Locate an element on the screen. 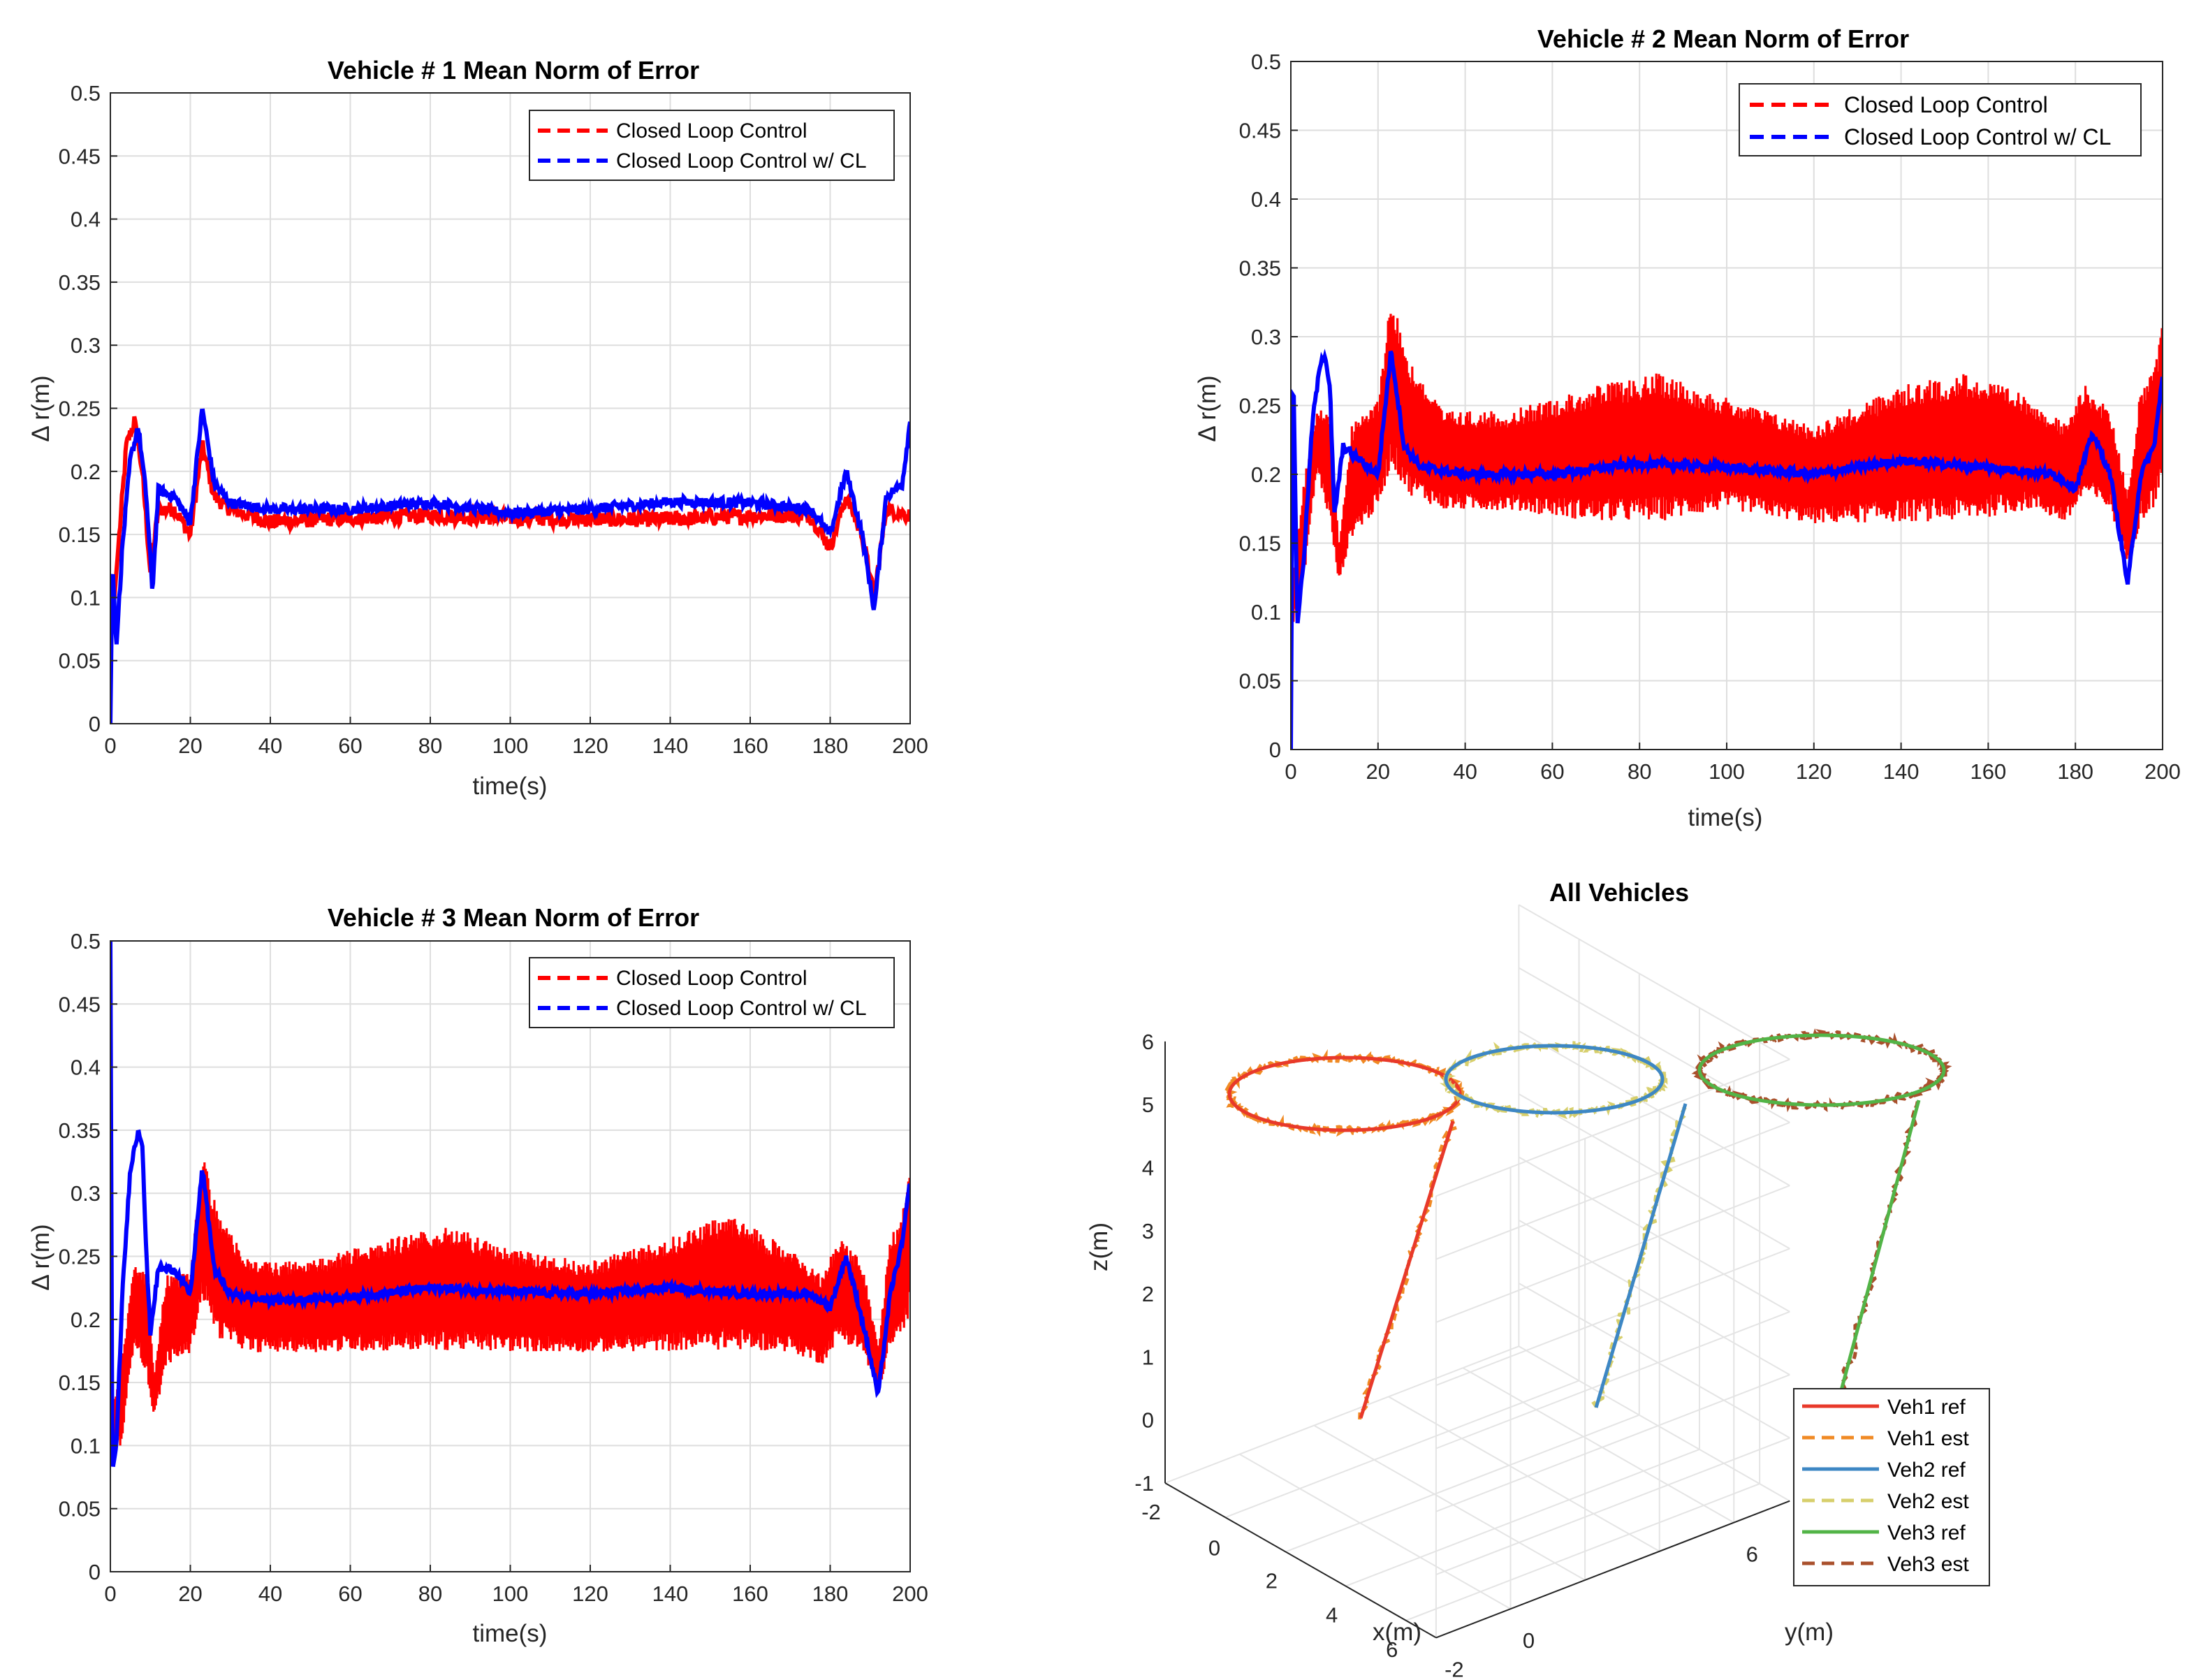  3d-tick-labels: -1 0 1 2 3 4 5 6 -2 0 2 4 6 -2 0 6 is located at coordinates (1462, 1355).